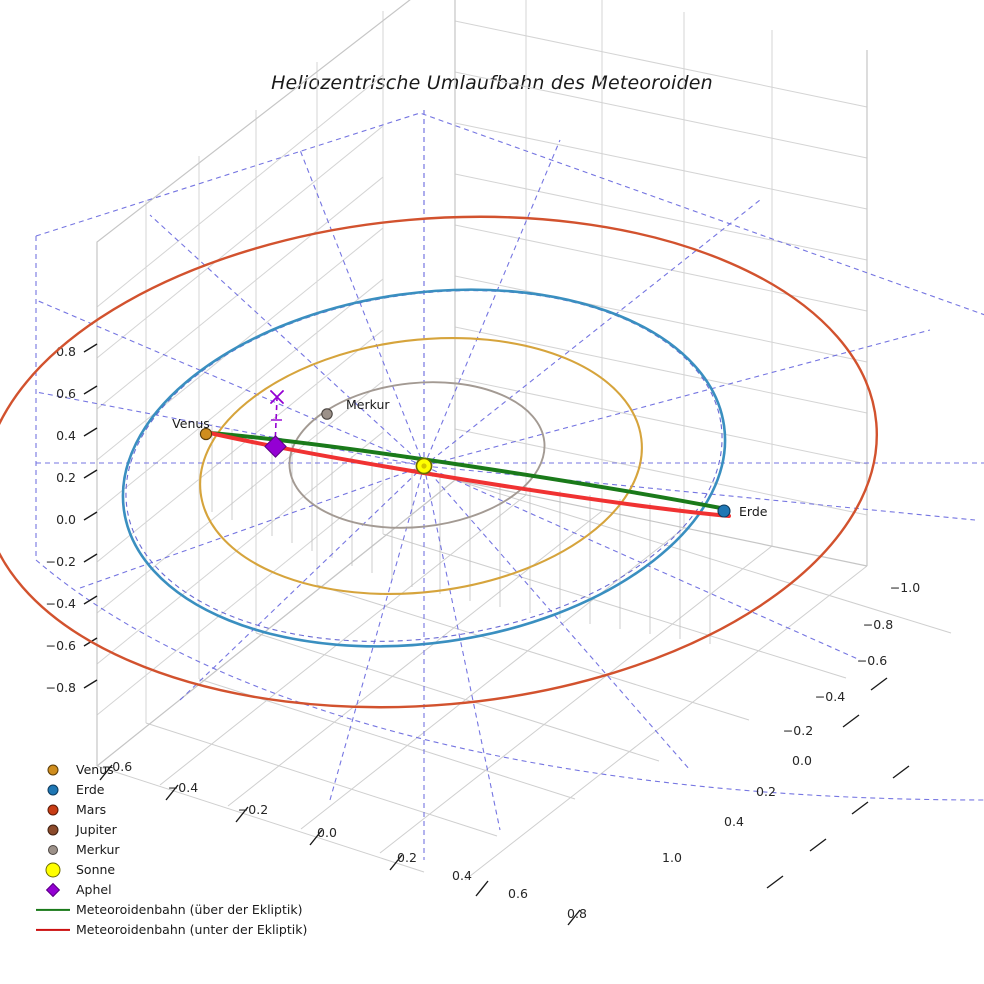  I want to click on legend-label: Aphel, so click(94, 889).